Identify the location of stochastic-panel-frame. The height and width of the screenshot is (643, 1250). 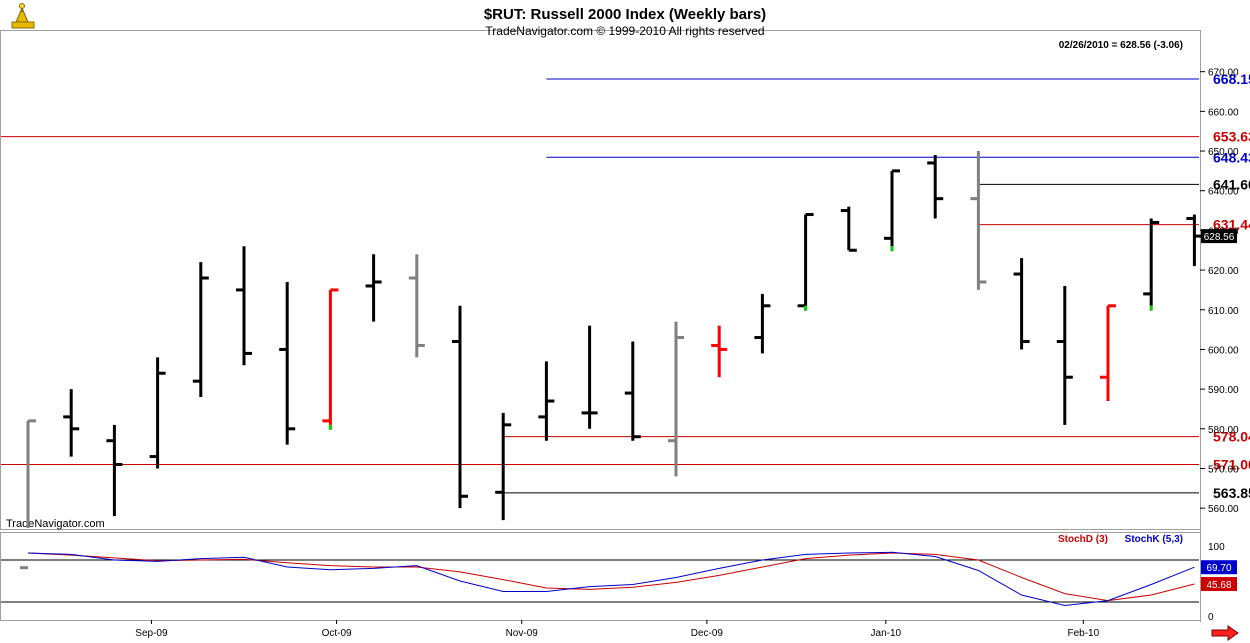
(600, 576).